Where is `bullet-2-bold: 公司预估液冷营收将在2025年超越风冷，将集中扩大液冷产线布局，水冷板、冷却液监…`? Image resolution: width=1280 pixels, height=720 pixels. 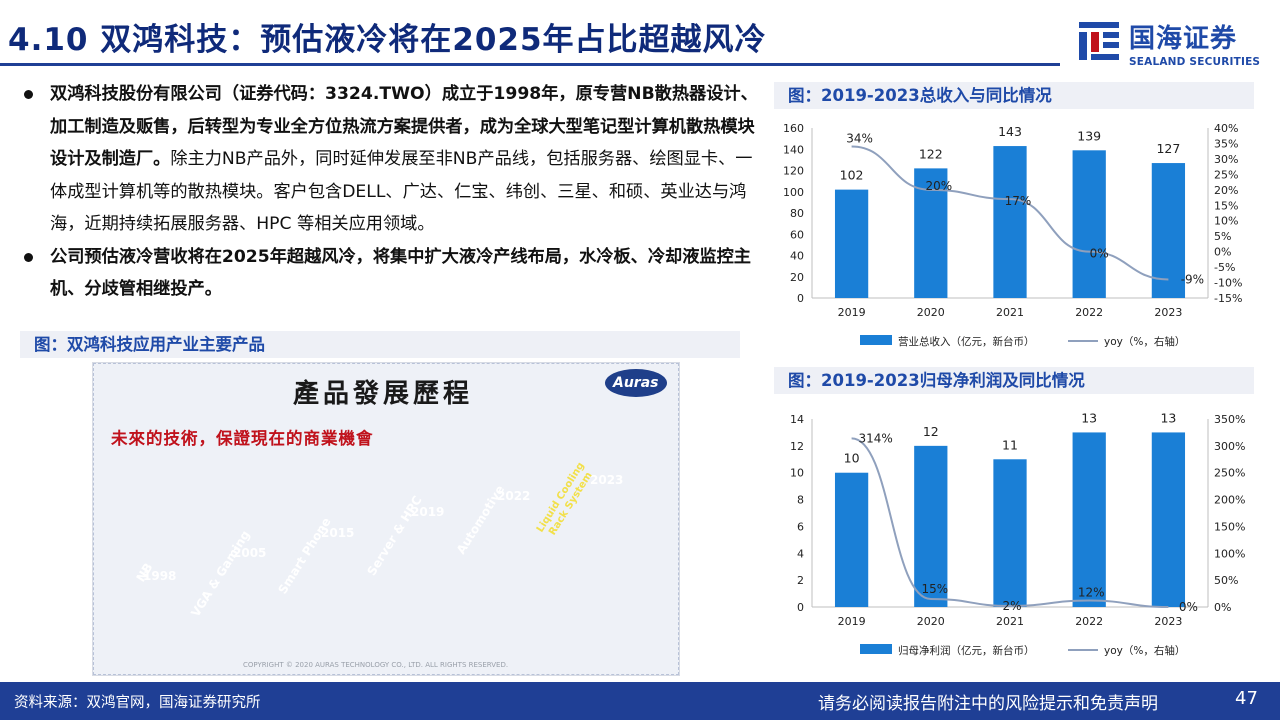 bullet-2-bold: 公司预估液冷营收将在2025年超越风冷，将集中扩大液冷产线布局，水冷板、冷却液监… is located at coordinates (400, 273).